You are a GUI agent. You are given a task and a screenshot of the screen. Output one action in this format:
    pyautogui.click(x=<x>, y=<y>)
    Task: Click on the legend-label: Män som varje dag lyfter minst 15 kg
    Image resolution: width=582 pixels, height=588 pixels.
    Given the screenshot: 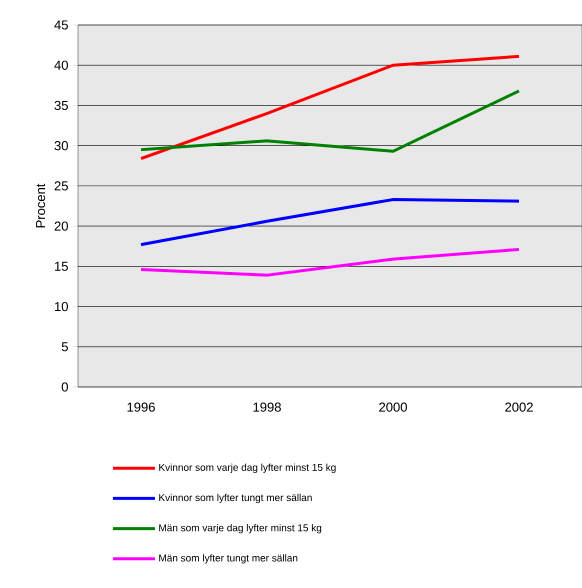 What is the action you would take?
    pyautogui.click(x=240, y=529)
    